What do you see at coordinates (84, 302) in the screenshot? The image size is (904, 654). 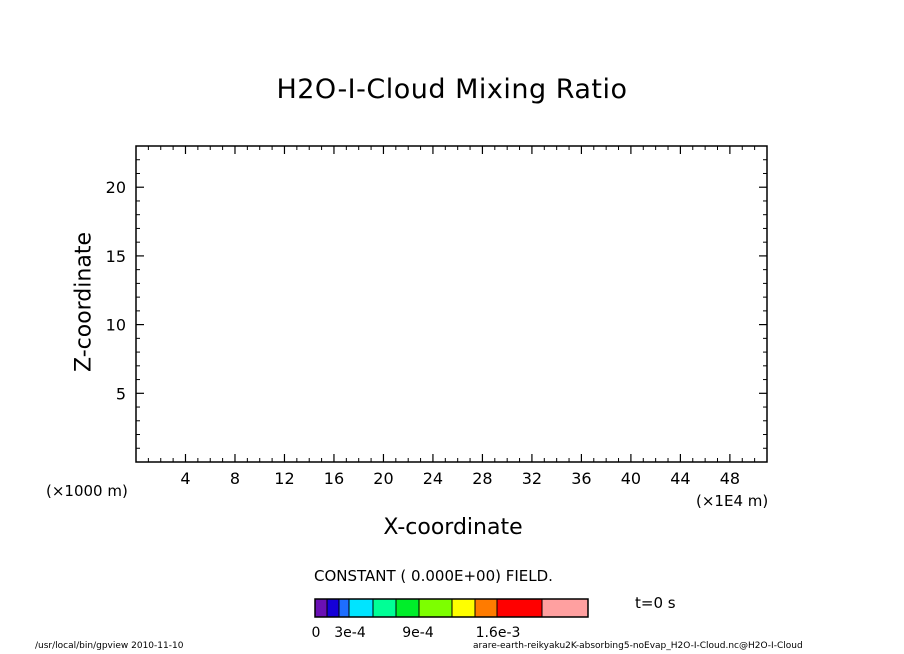 I see `y-axis-label: Z-coordinate` at bounding box center [84, 302].